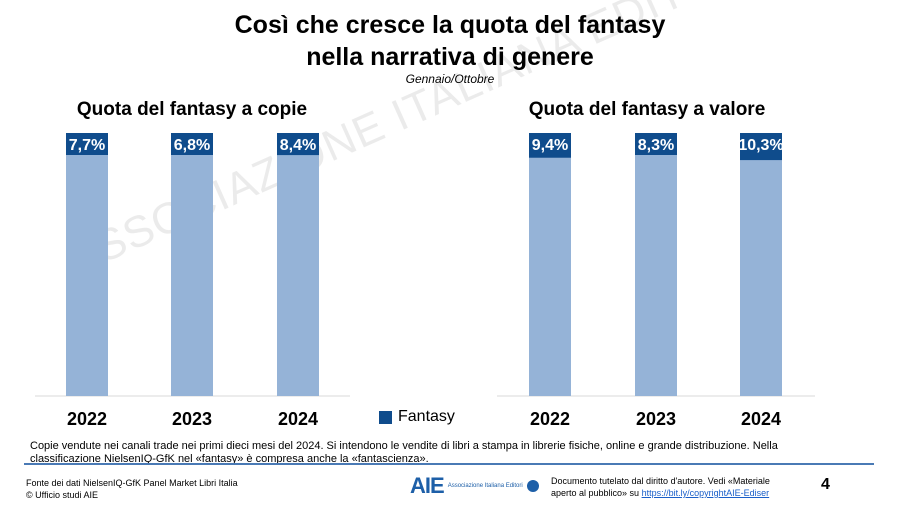 Image resolution: width=900 pixels, height=506 pixels. I want to click on legend: Fantasy, so click(417, 417).